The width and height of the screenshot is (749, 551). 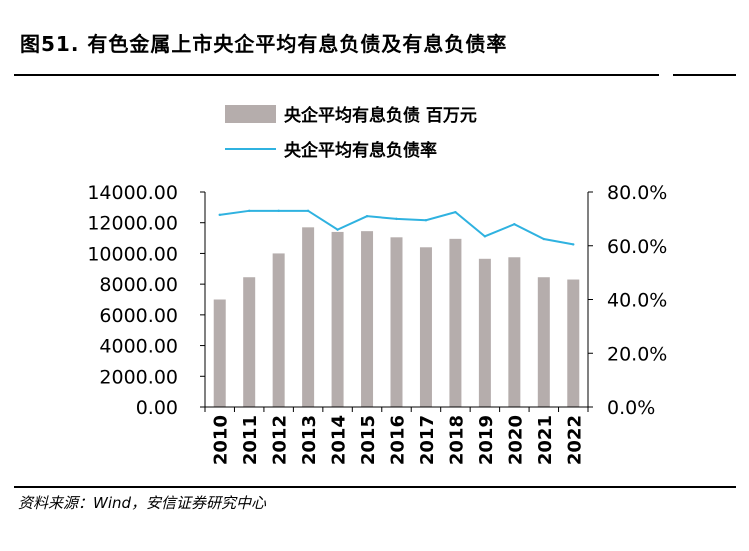 I want to click on line-point-2015, so click(x=367, y=216).